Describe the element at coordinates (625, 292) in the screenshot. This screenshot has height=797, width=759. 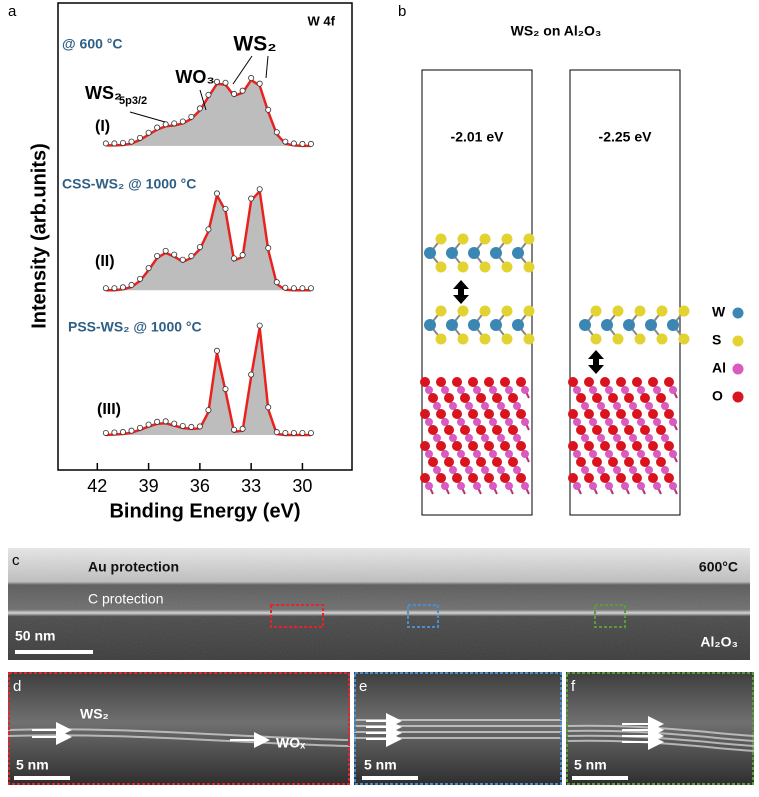
I see `cell-box` at that location.